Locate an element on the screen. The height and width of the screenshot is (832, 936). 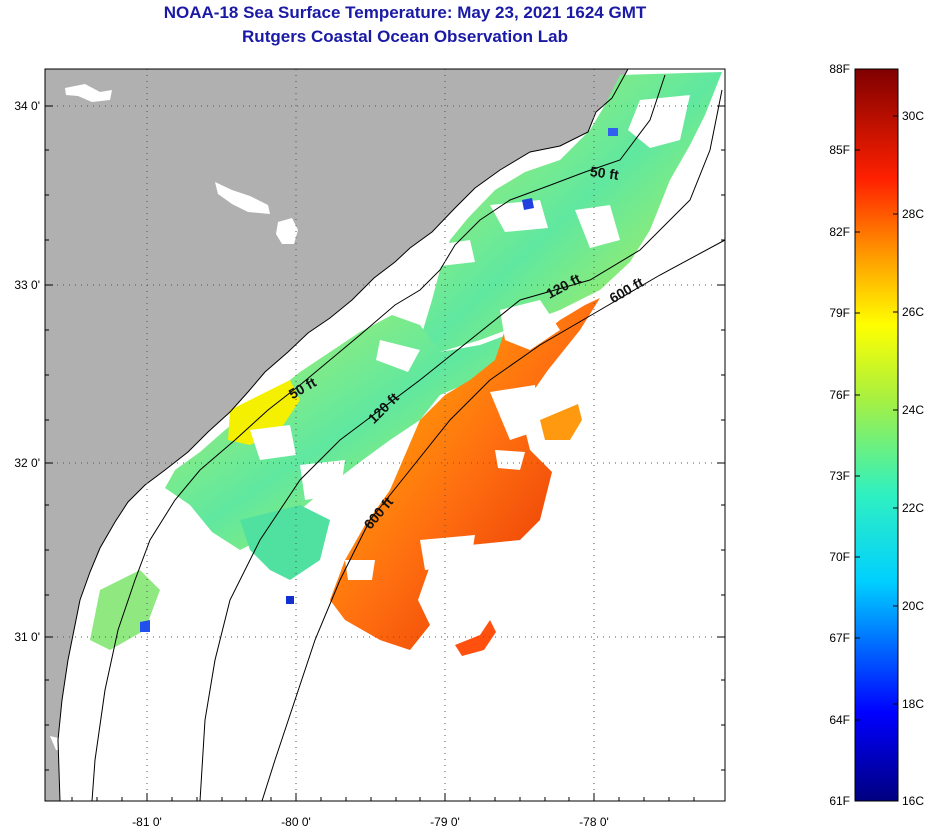
colorbar-f-label: 70F is located at coordinates (839, 557).